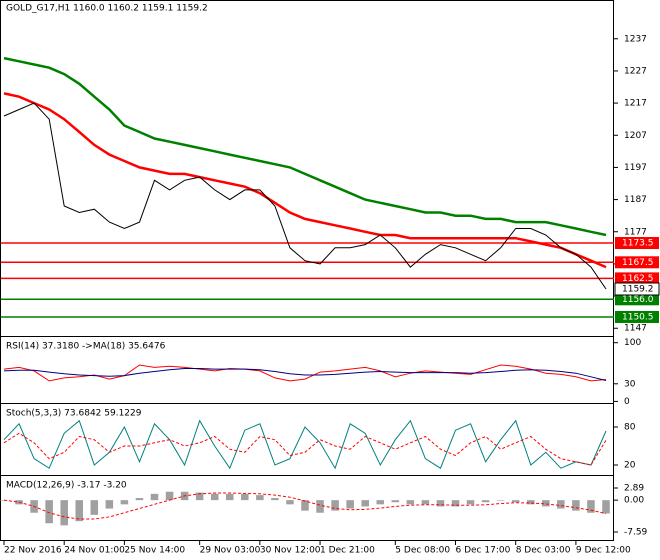 The height and width of the screenshot is (560, 660). Describe the element at coordinates (636, 533) in the screenshot. I see `y-tick-label: -7.59` at that location.